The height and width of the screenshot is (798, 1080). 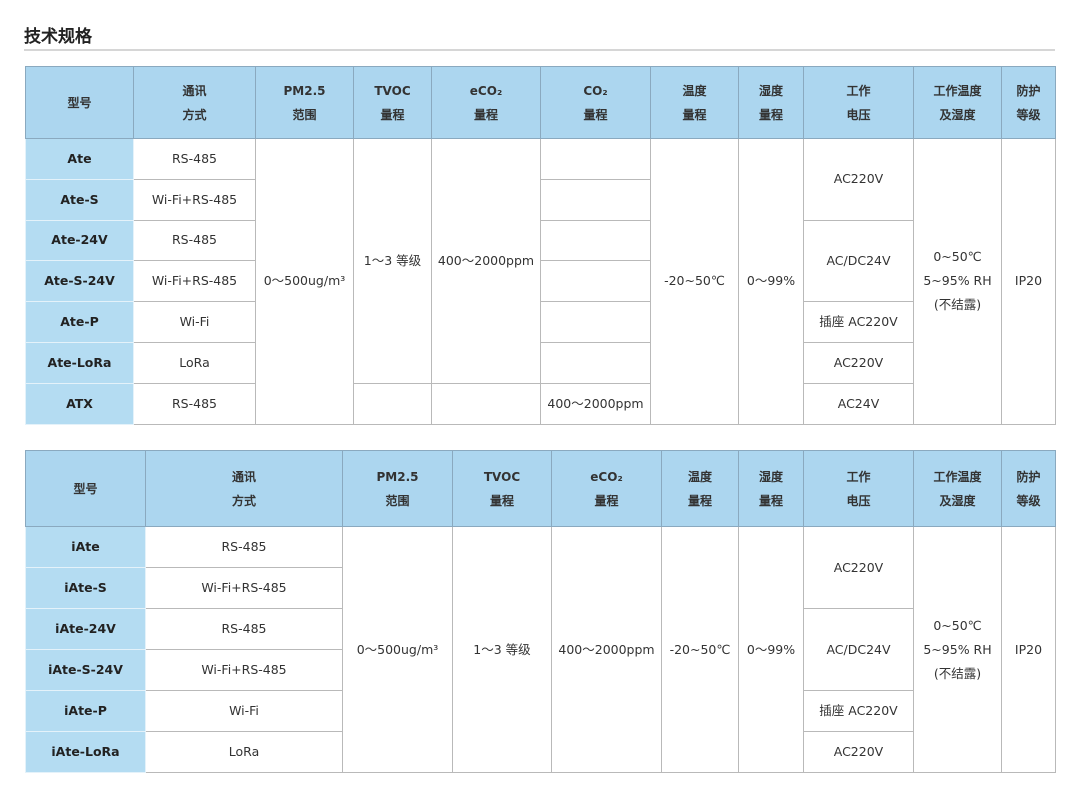 I want to click on model-name: Ate-P, so click(x=79, y=322).